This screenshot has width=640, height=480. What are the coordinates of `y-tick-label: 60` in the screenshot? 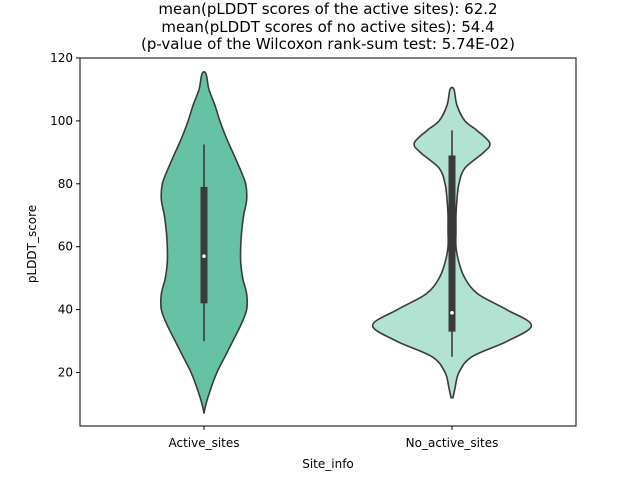 It's located at (65, 247).